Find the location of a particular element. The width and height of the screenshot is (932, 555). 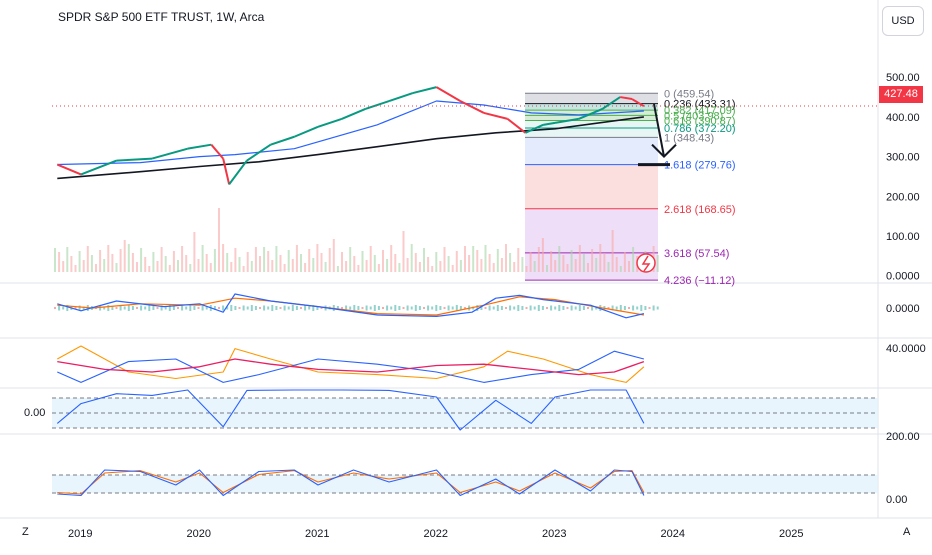

macd-line is located at coordinates (351, 306).